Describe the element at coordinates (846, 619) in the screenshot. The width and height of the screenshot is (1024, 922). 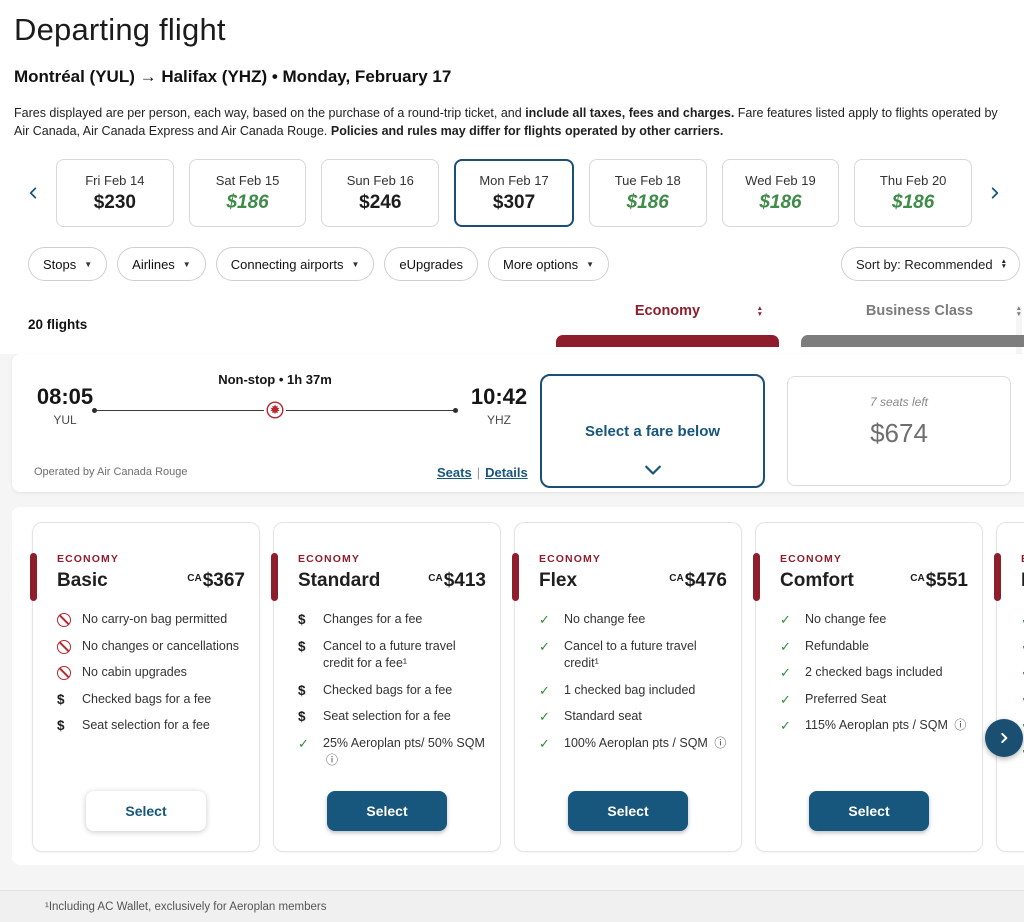
I see `fare-feature-text: No change fee` at that location.